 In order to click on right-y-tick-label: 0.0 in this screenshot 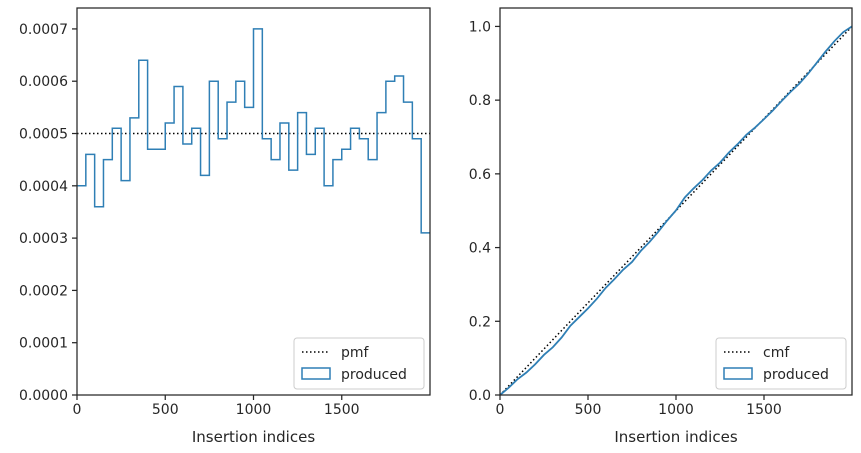, I will do `click(480, 396)`.